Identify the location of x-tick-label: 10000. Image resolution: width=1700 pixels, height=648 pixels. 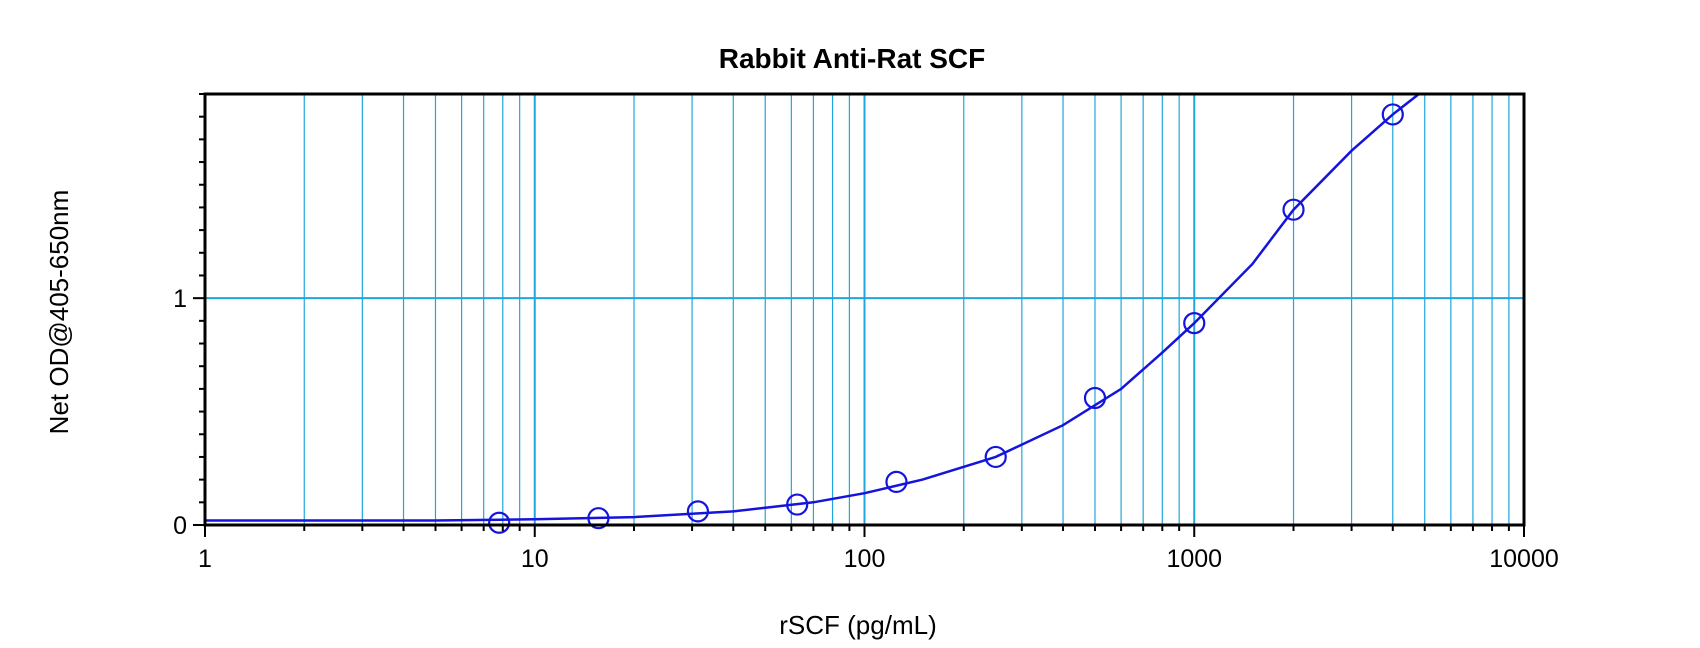
(1524, 559).